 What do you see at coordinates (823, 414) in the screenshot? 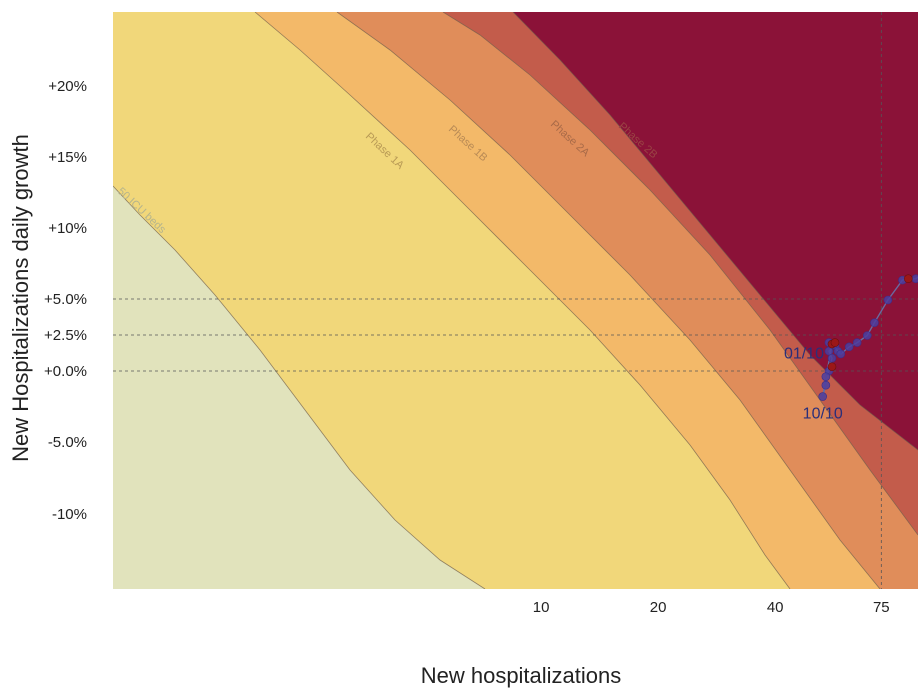
I see `date-annotation: 10/10` at bounding box center [823, 414].